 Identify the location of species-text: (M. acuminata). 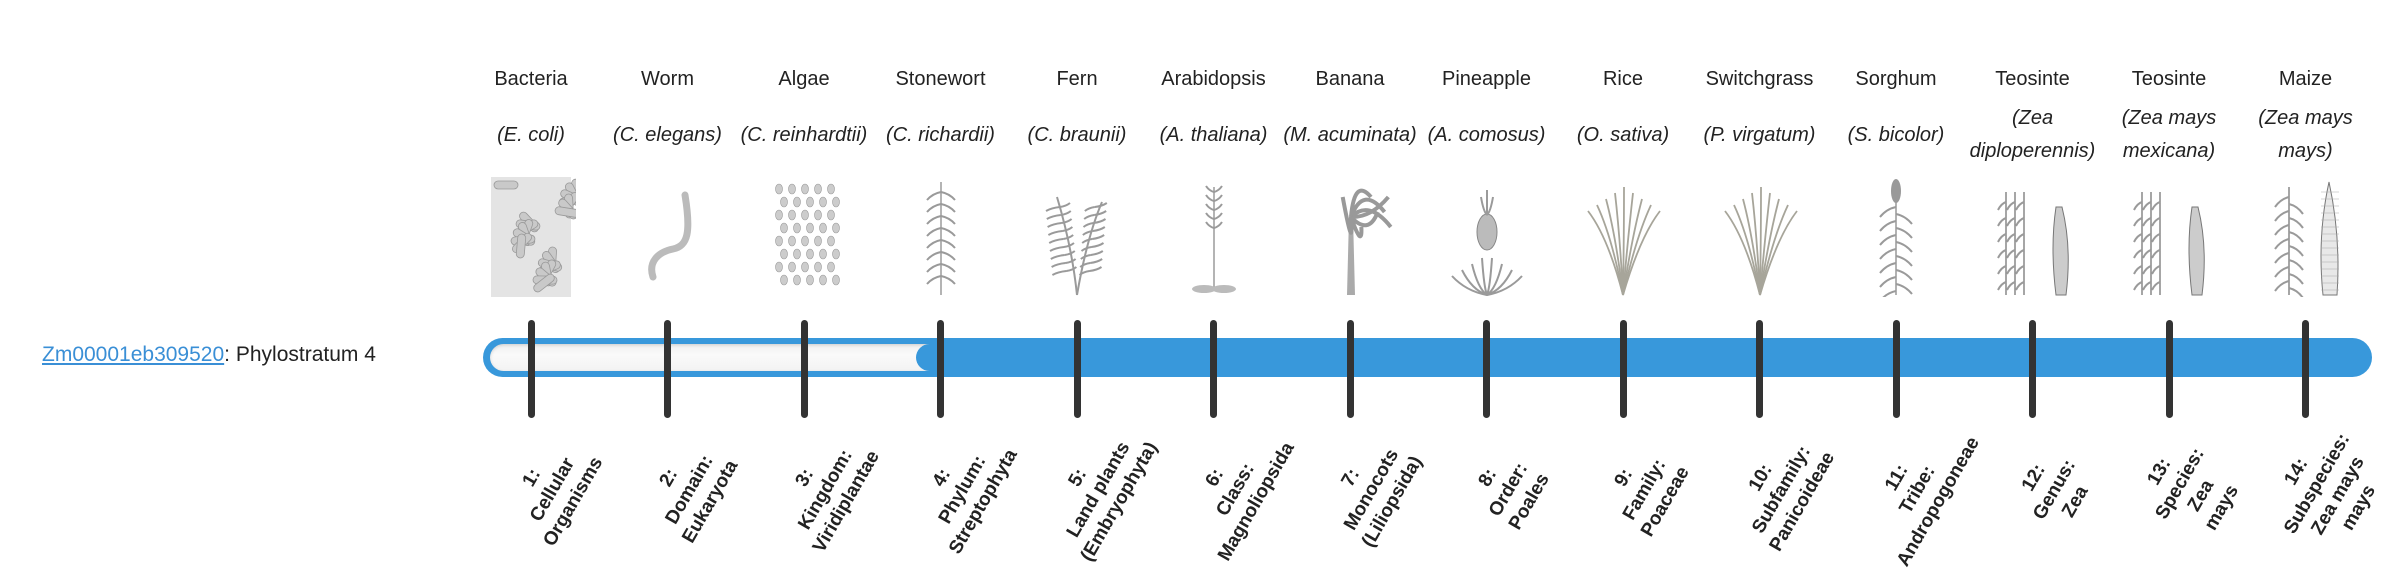
(1350, 134).